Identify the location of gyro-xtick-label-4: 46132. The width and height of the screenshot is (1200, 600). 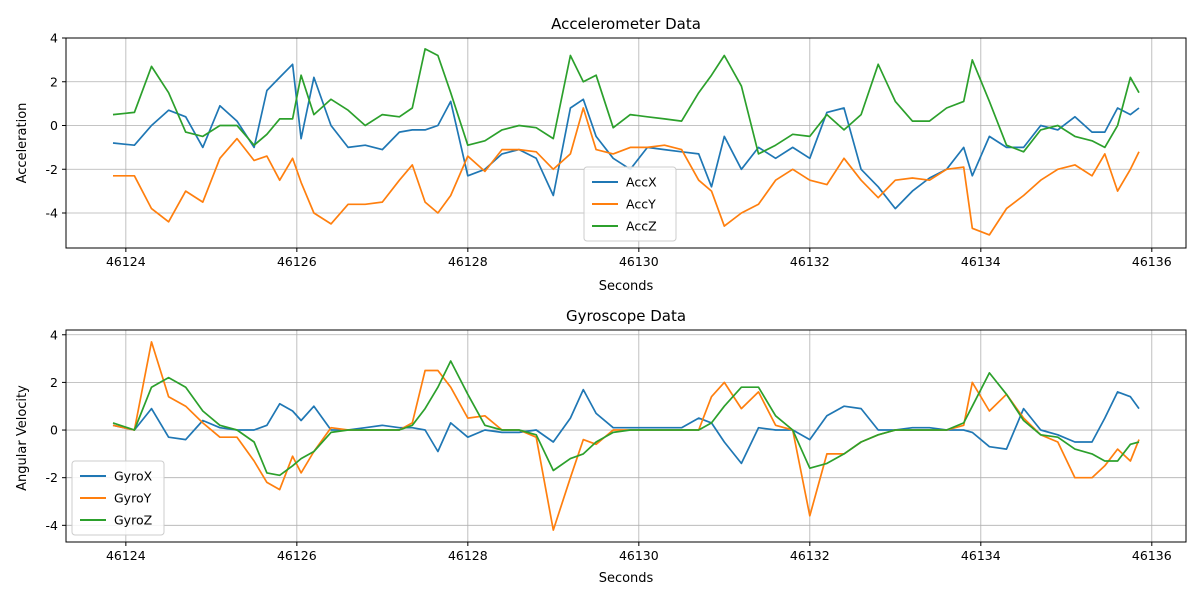
(810, 555).